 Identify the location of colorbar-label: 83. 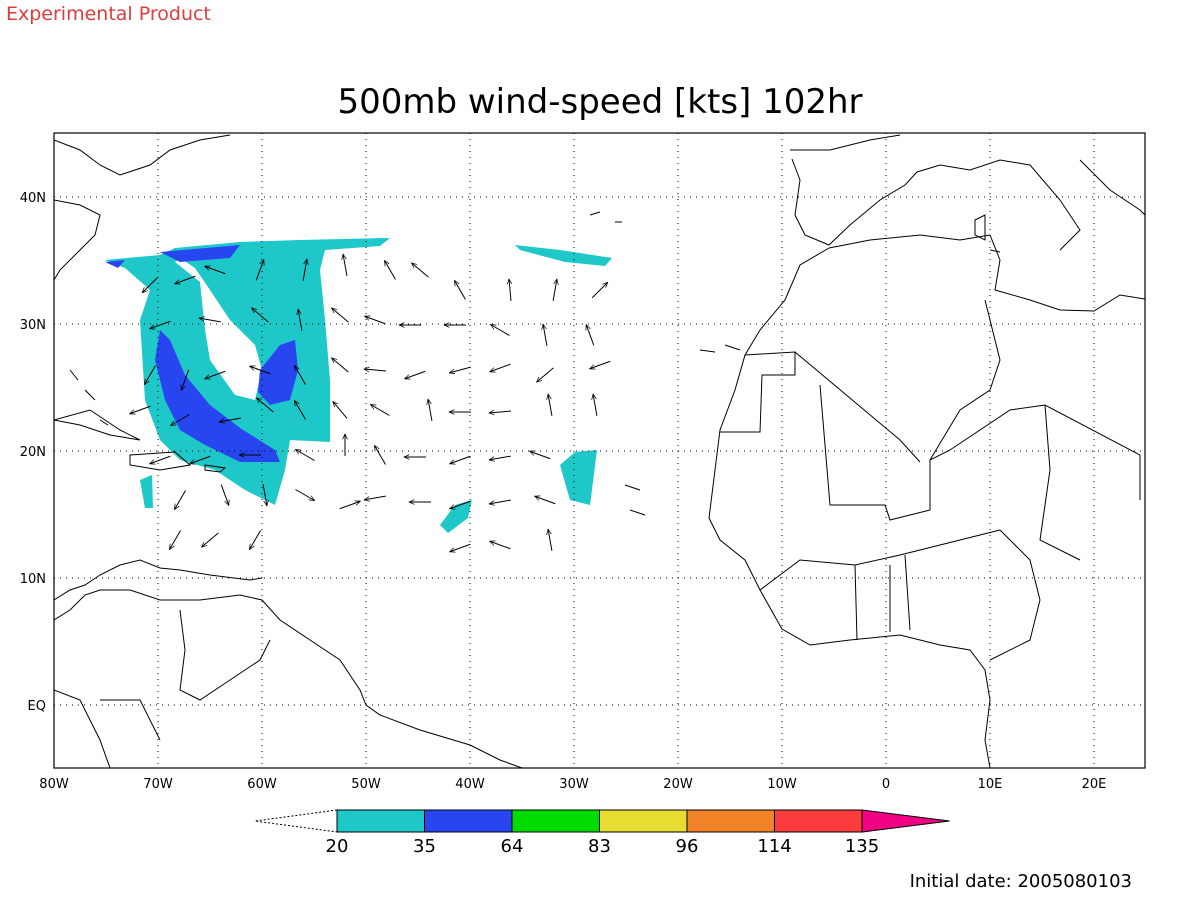
(599, 846).